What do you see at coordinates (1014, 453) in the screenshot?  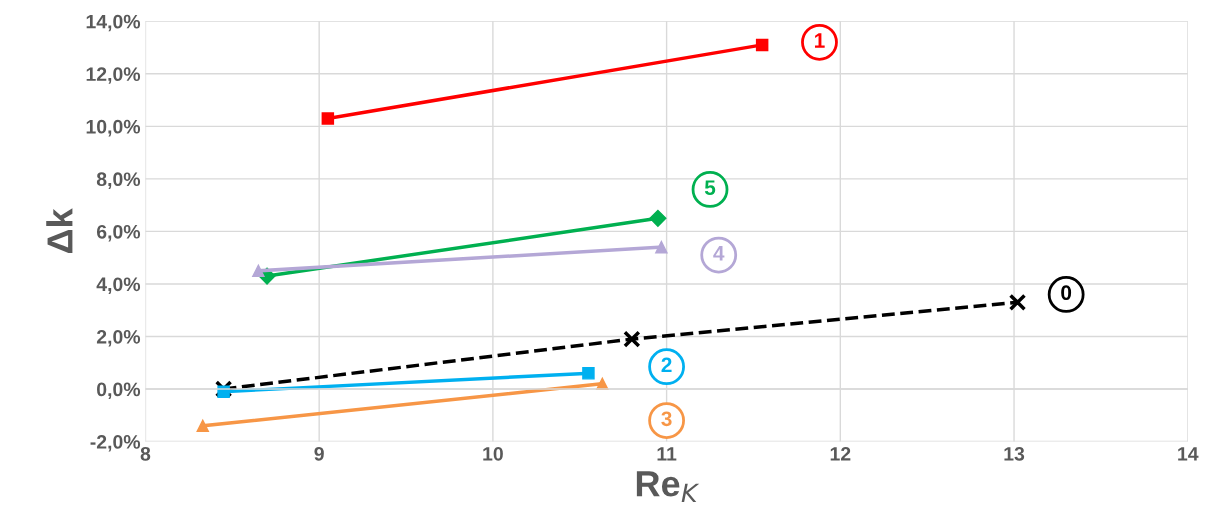 I see `x-tick-label: 13` at bounding box center [1014, 453].